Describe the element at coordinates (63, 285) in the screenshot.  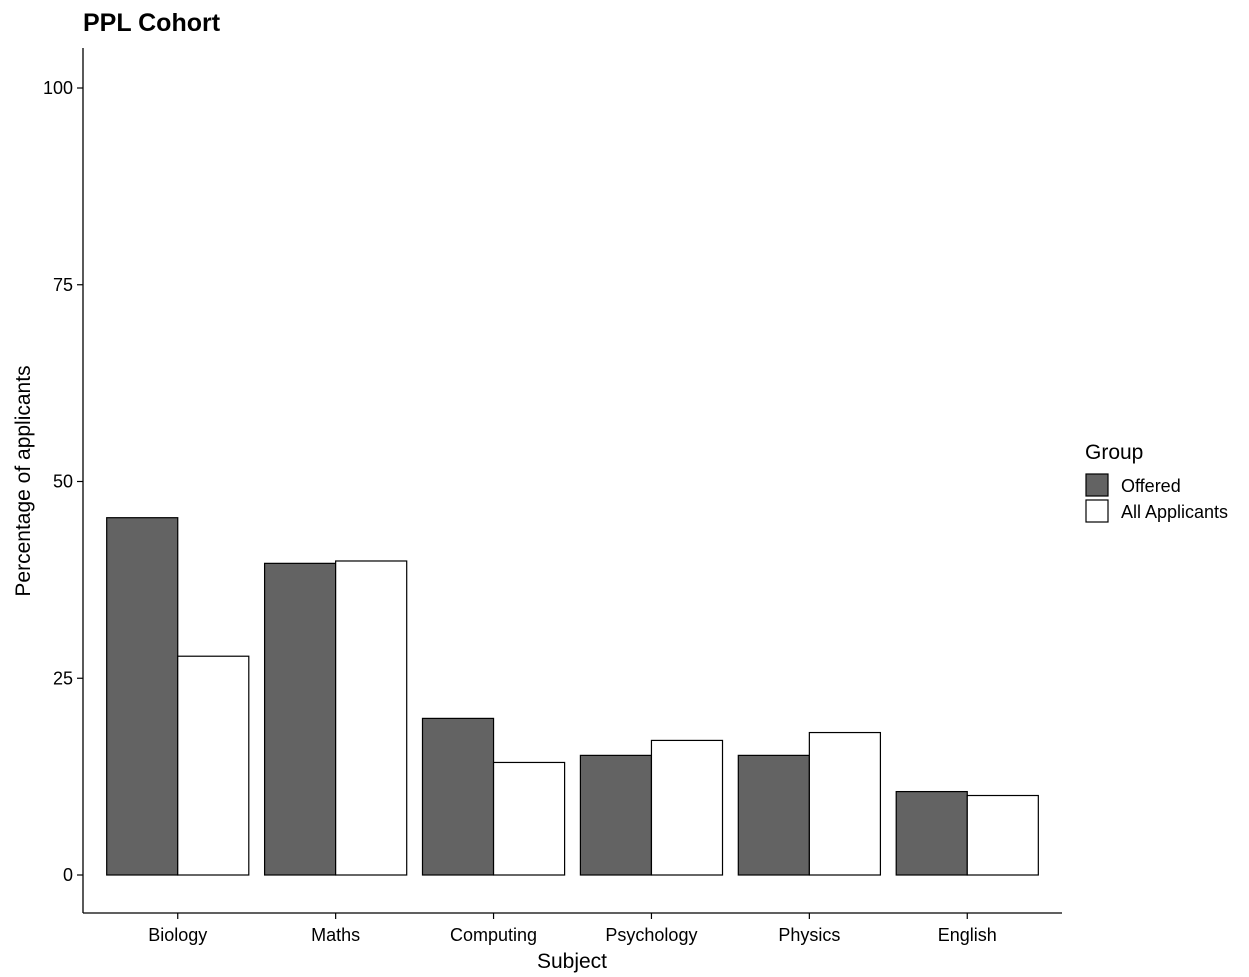
I see `y-tick-label: 75` at that location.